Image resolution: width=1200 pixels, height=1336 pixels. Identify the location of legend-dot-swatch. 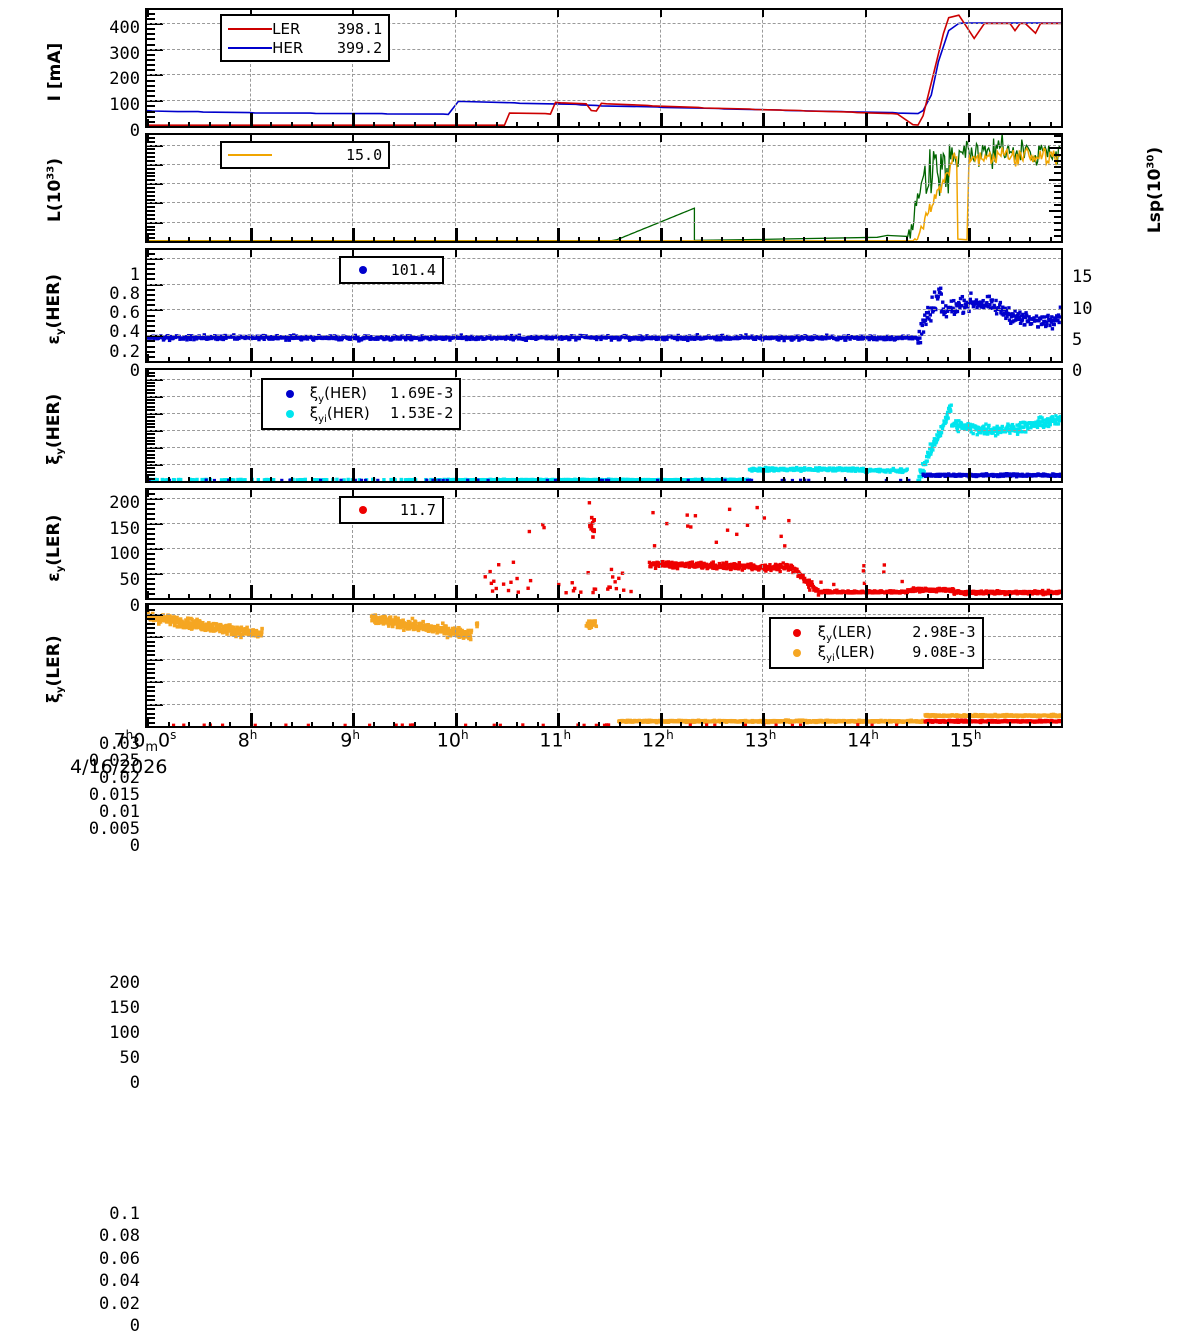
(363, 510).